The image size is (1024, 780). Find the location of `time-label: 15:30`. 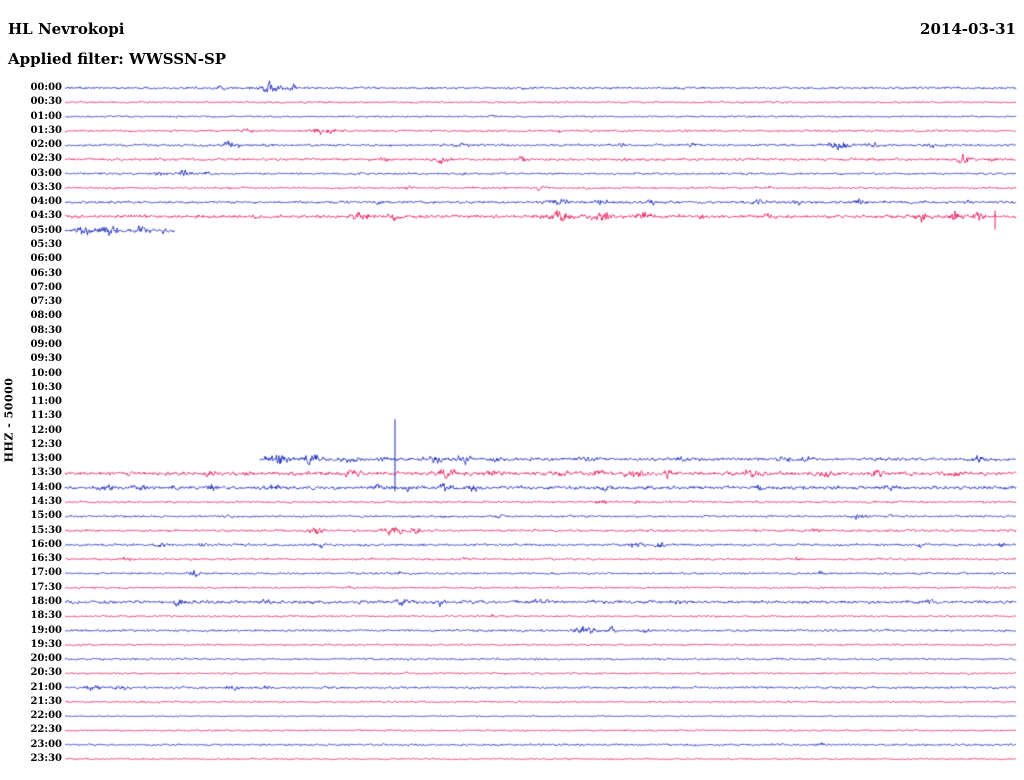

time-label: 15:30 is located at coordinates (46, 530).